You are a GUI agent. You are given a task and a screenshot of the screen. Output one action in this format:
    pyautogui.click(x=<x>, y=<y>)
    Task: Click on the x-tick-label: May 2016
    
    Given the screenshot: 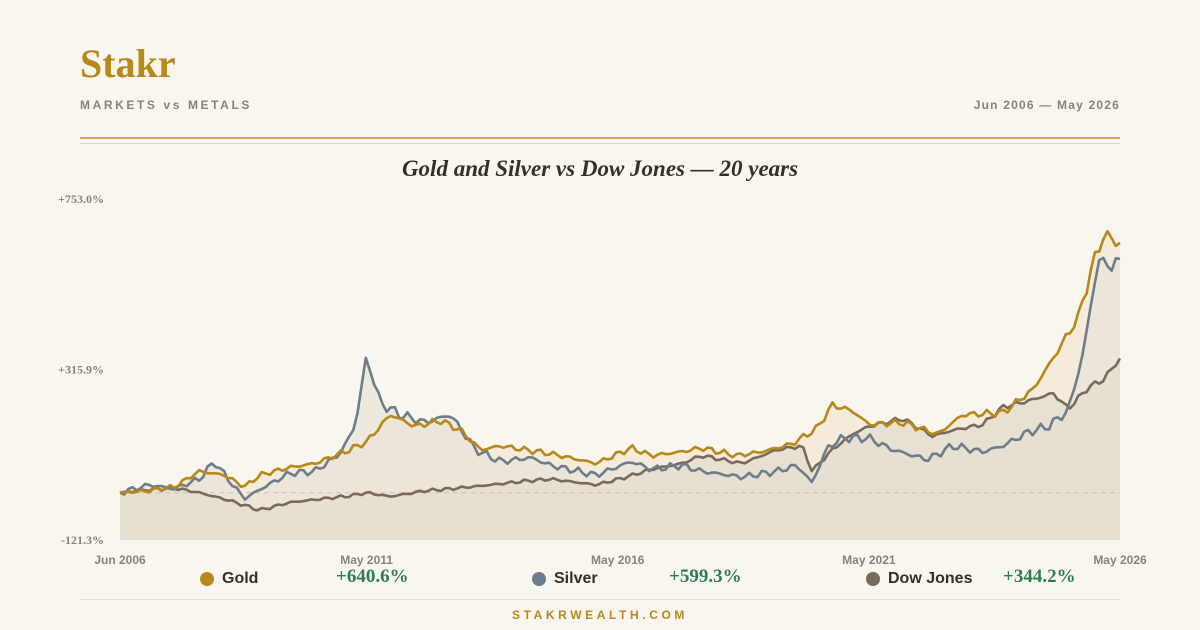 What is the action you would take?
    pyautogui.click(x=618, y=560)
    